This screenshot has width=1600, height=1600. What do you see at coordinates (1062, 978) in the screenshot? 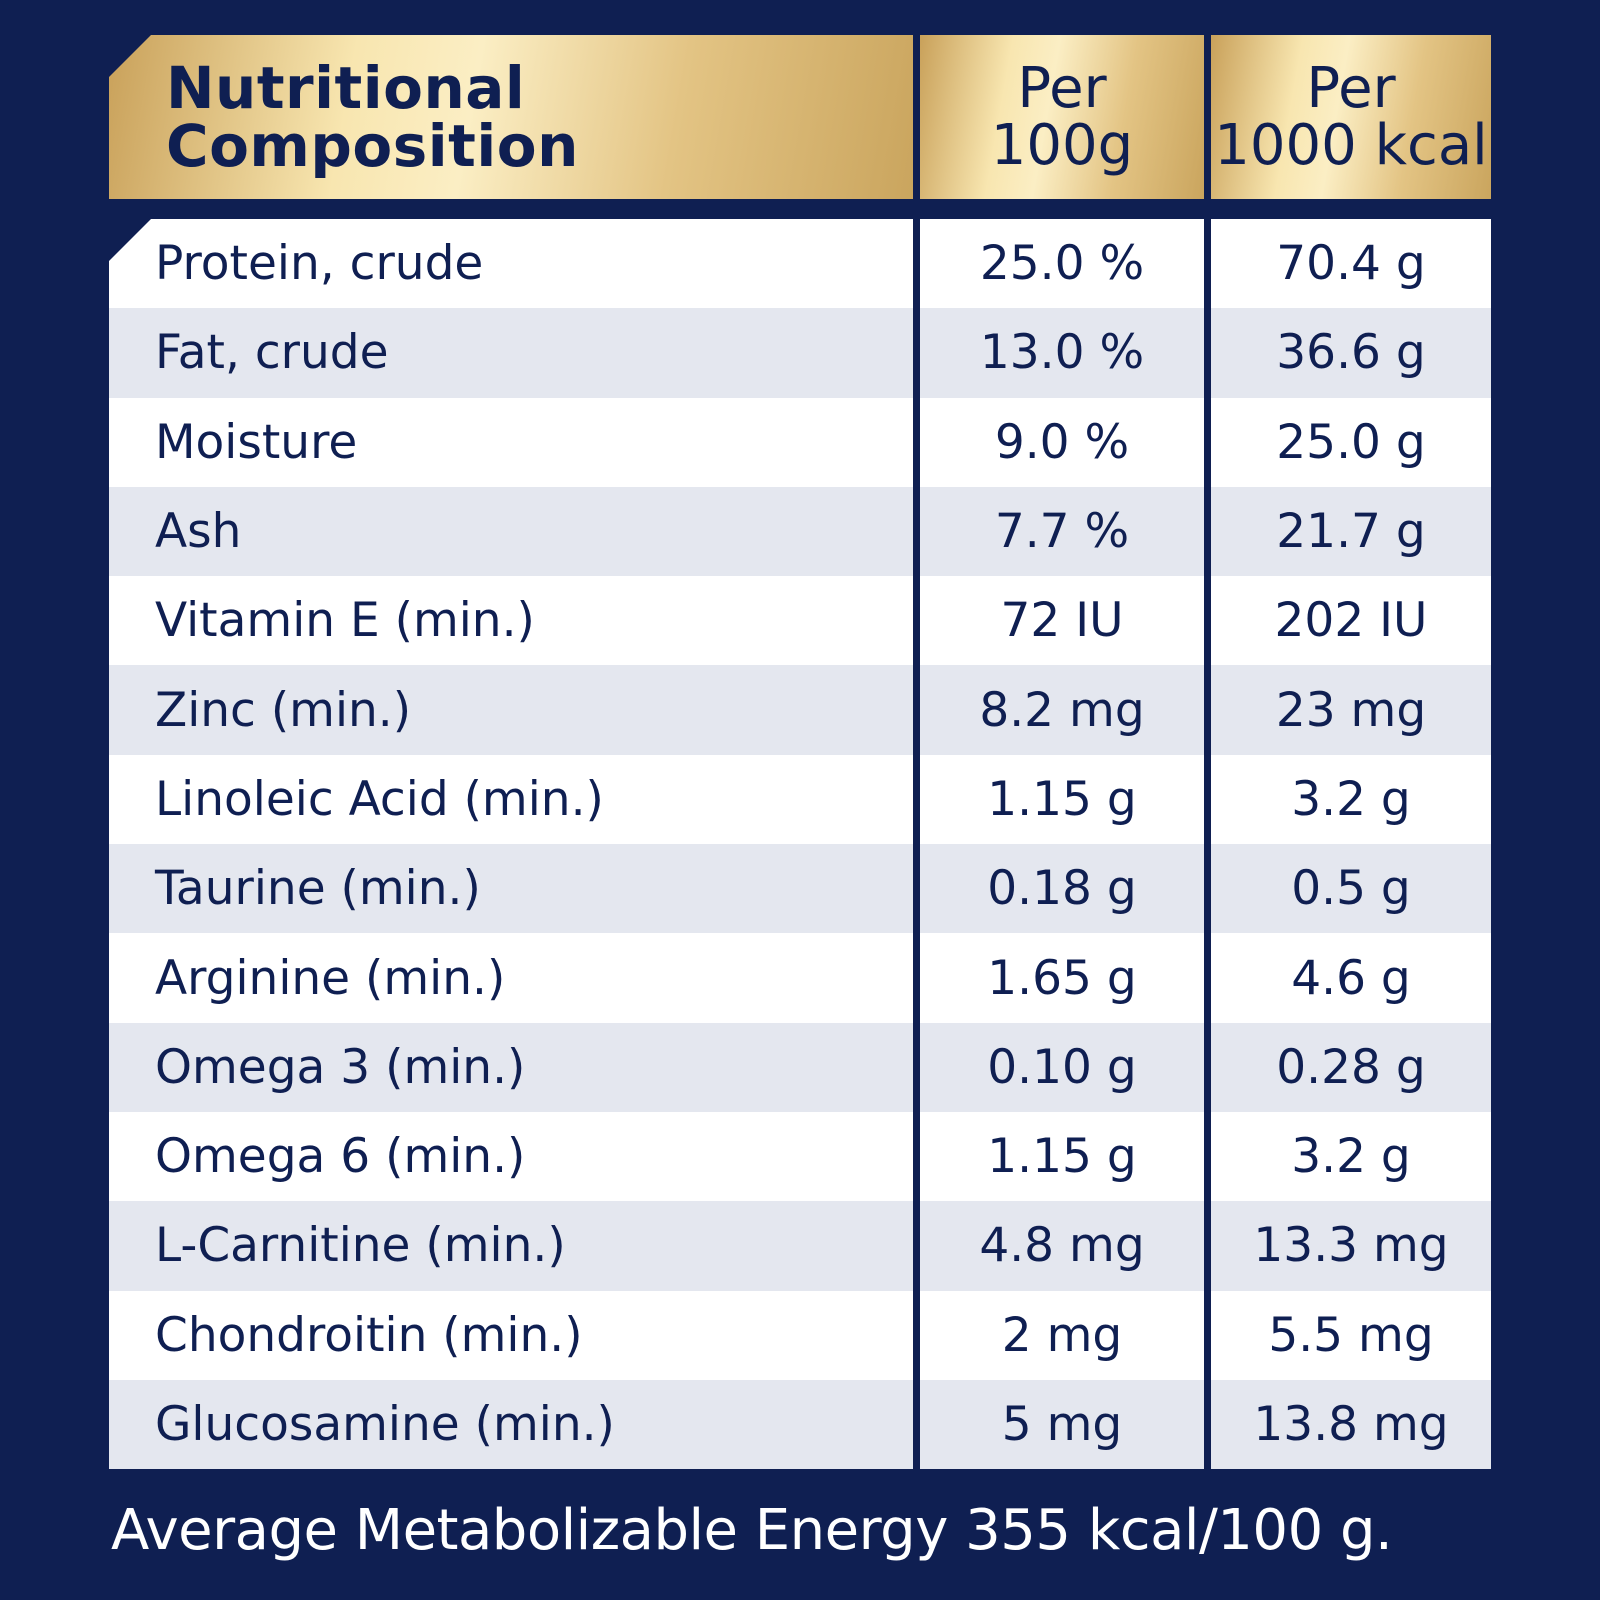
I see `value-per-100g: 1.65 g` at bounding box center [1062, 978].